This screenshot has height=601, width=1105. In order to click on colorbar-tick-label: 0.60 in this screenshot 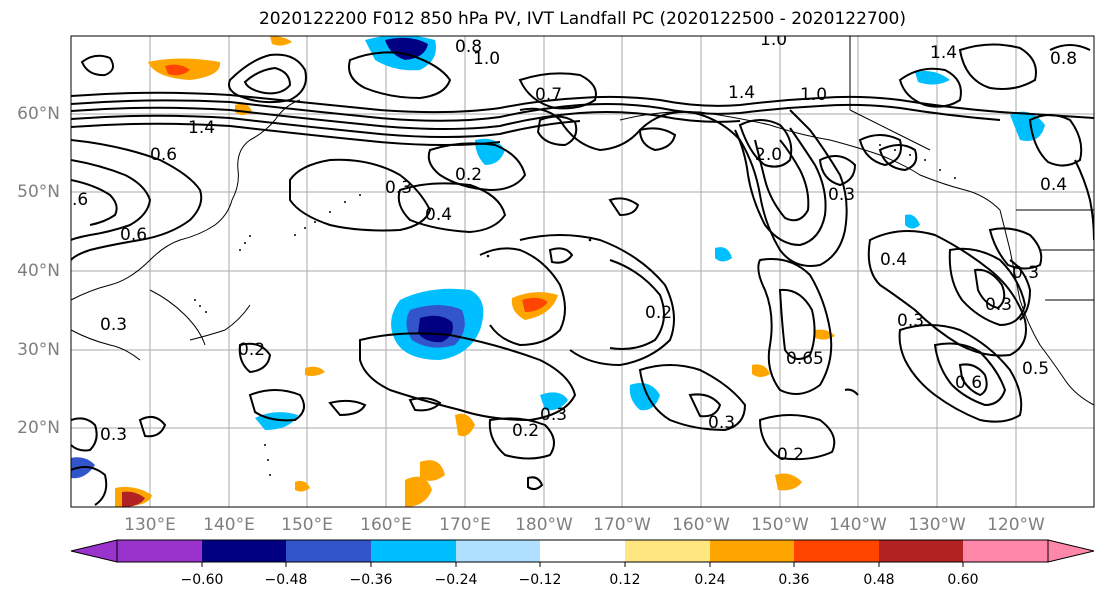, I will do `click(963, 580)`.